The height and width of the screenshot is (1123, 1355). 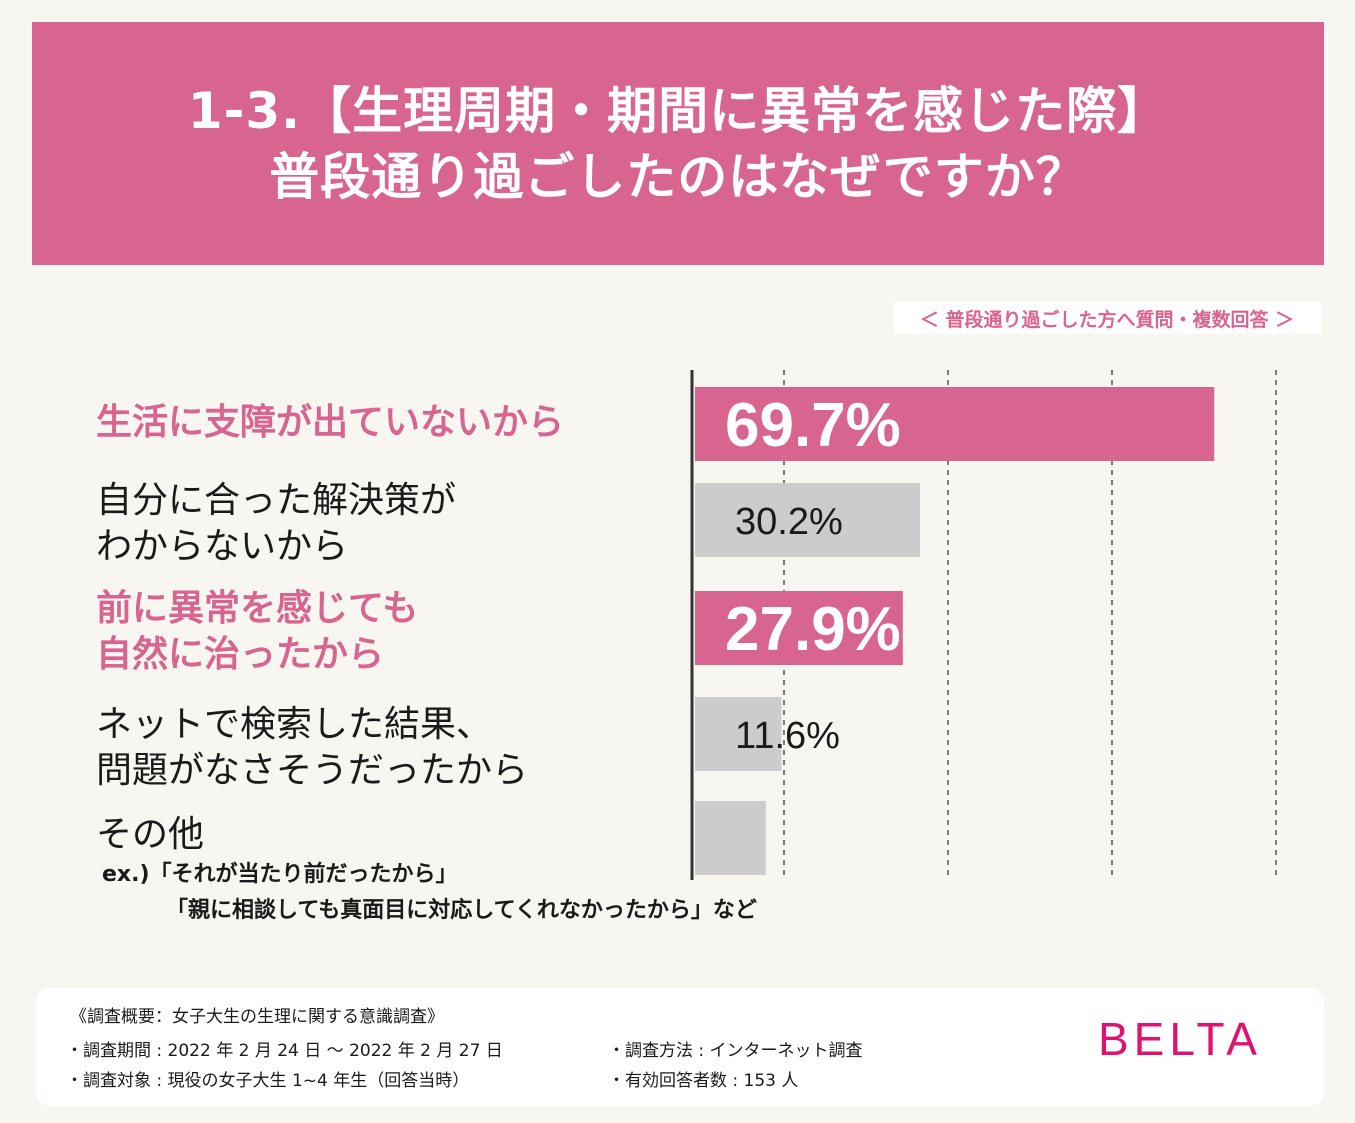 I want to click on category-label-1-line-1: 生活に支障が出ていないから, so click(x=330, y=422).